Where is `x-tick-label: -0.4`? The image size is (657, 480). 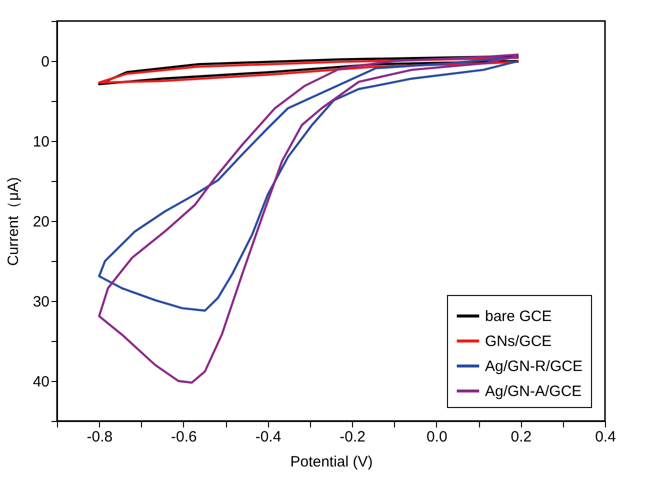
x-tick-label: -0.4 is located at coordinates (268, 437).